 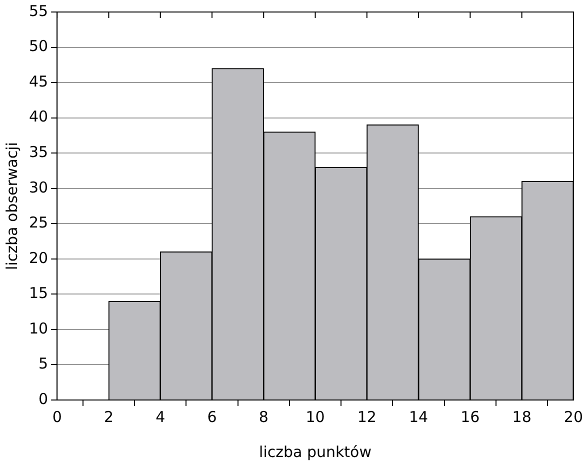 I want to click on x-tick-label: 18, so click(x=522, y=417).